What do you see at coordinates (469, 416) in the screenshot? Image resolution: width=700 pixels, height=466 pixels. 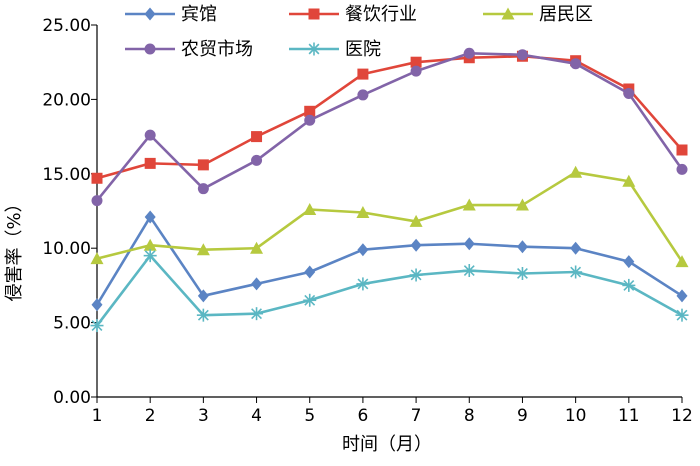 I see `x-tick-label: 8` at bounding box center [469, 416].